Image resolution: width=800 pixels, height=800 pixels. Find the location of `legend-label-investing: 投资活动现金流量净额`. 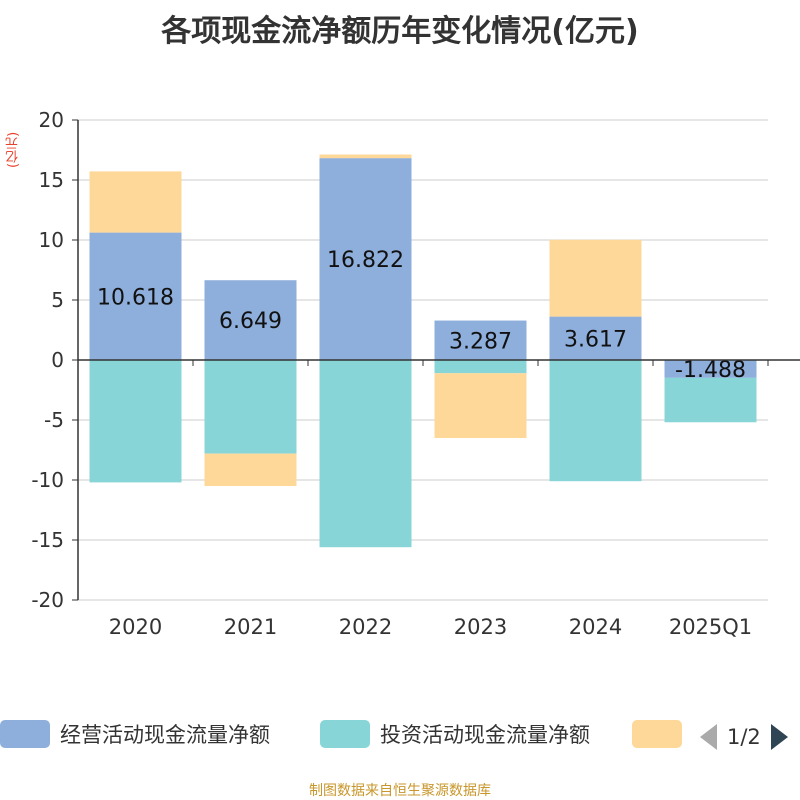

legend-label-investing: 投资活动现金流量净额 is located at coordinates (485, 735).